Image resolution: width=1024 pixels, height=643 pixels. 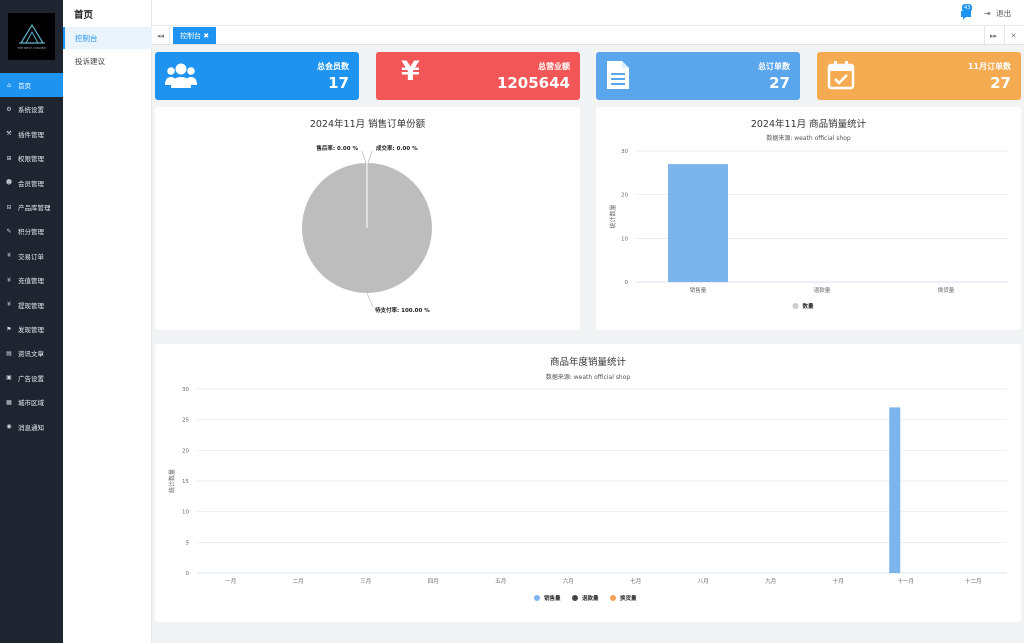 What do you see at coordinates (188, 543) in the screenshot?
I see `y-tick-label: 5` at bounding box center [188, 543].